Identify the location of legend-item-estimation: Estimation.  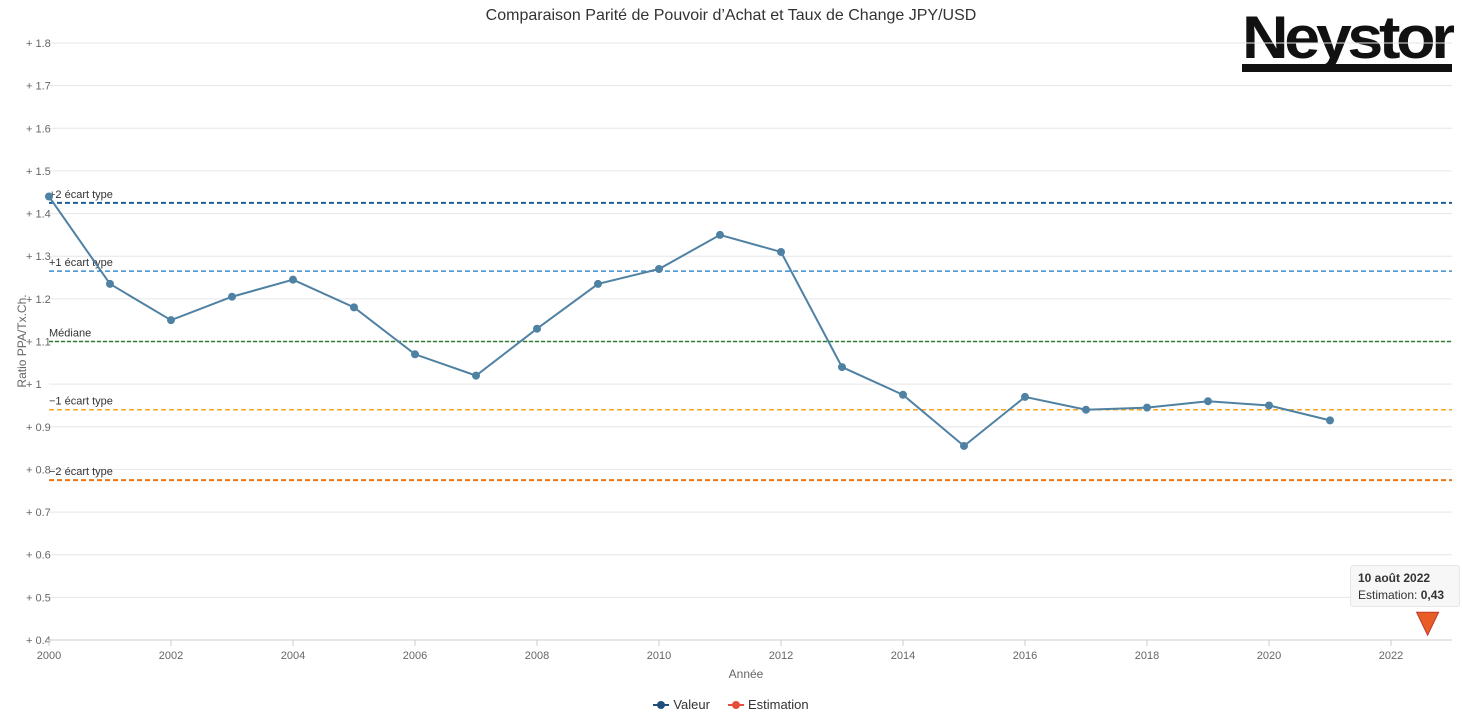
(768, 704).